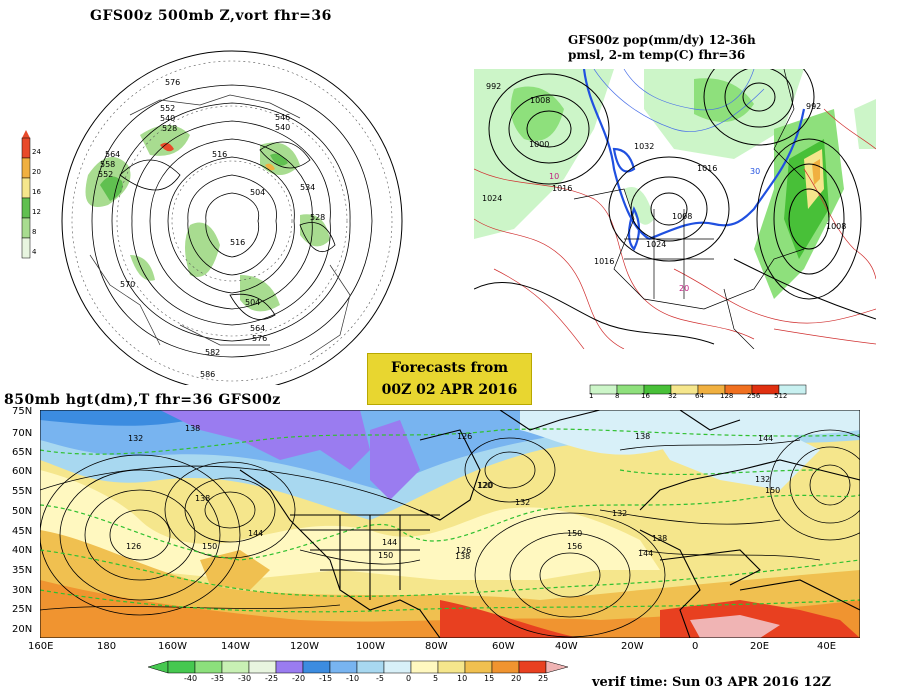 Image resolution: width=900 pixels, height=700 pixels. What do you see at coordinates (353, 678) in the screenshot?
I see `t850-colorbar-tick: -10` at bounding box center [353, 678].